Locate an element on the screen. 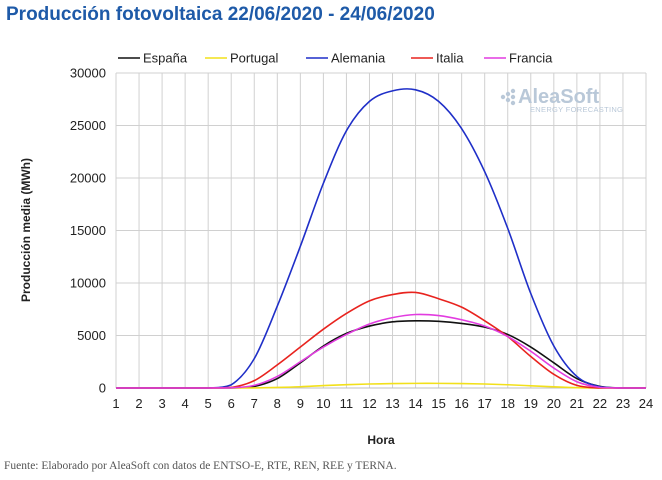  y-tick-label: 5000 is located at coordinates (91, 335).